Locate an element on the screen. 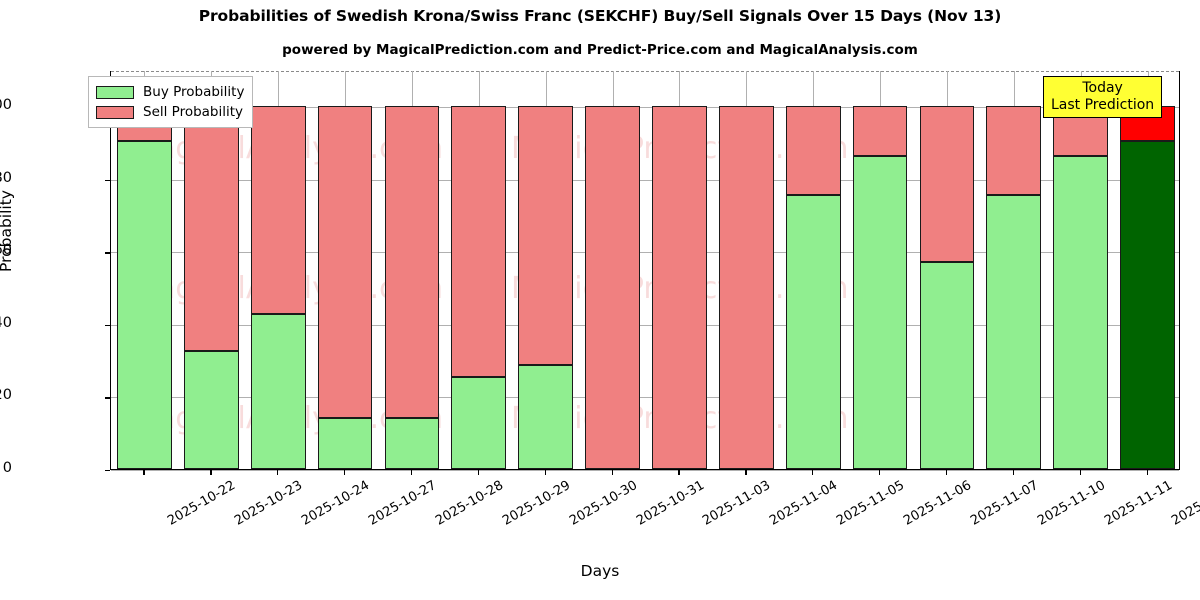 Image resolution: width=1200 pixels, height=600 pixels. x-axis-tick-label: 2025-10-28 is located at coordinates (469, 503).